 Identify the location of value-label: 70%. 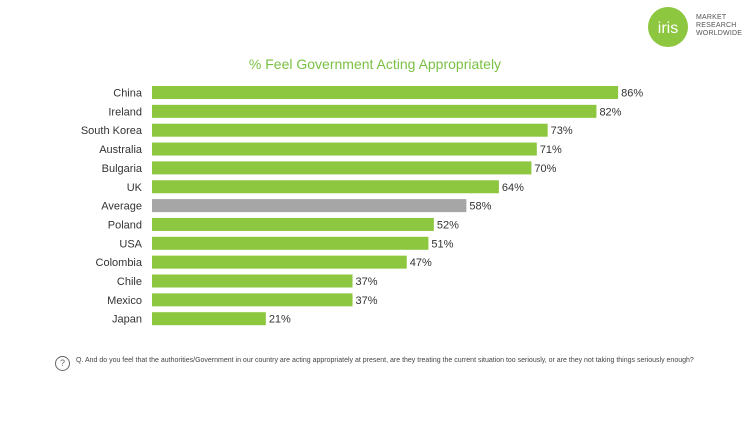
(545, 169).